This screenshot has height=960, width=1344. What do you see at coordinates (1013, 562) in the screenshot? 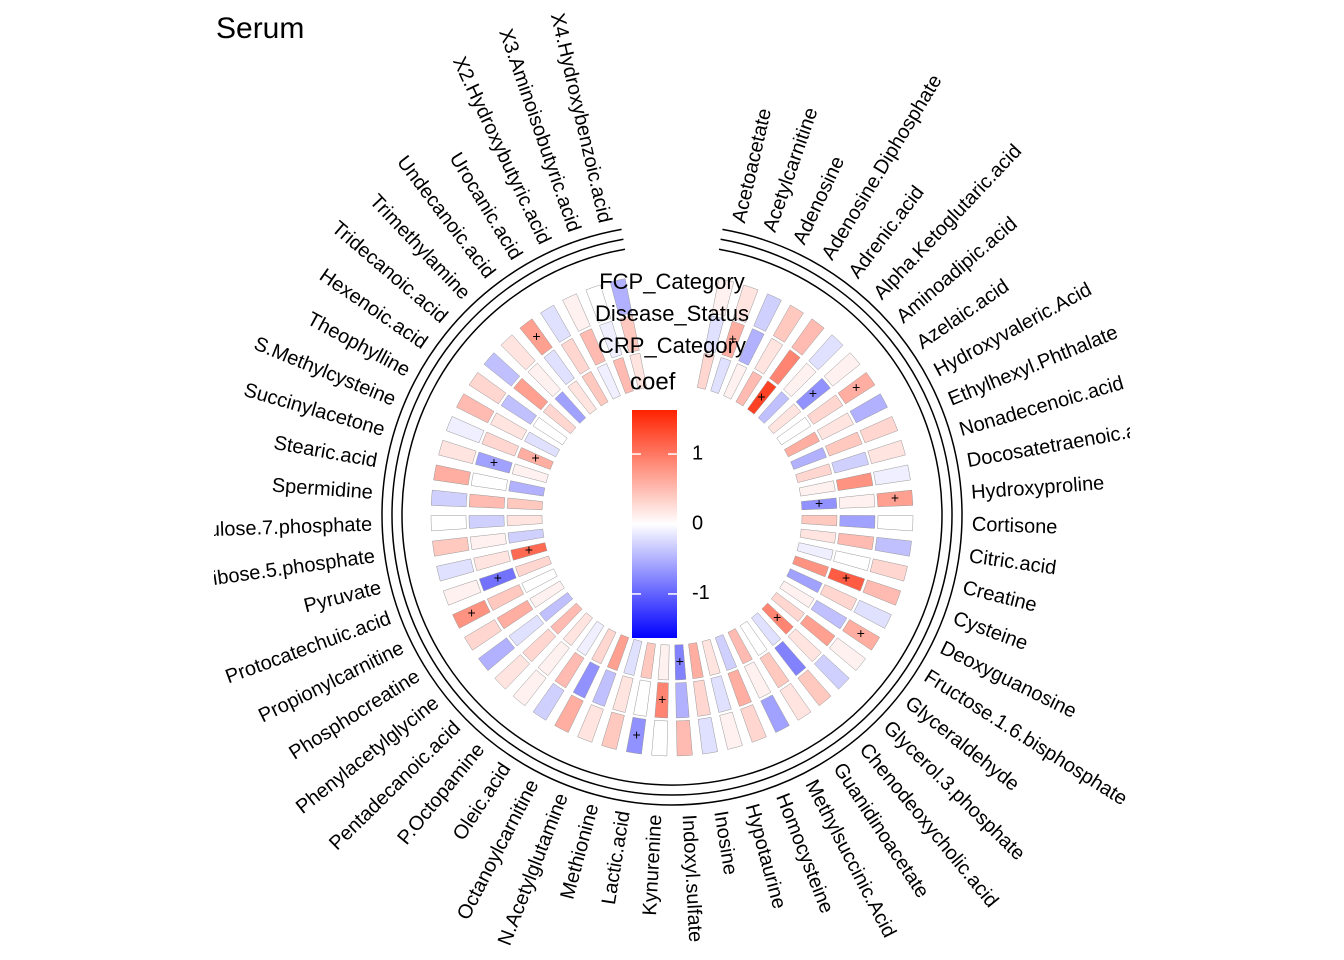
I see `metabolite-label: Citric.acid` at bounding box center [1013, 562].